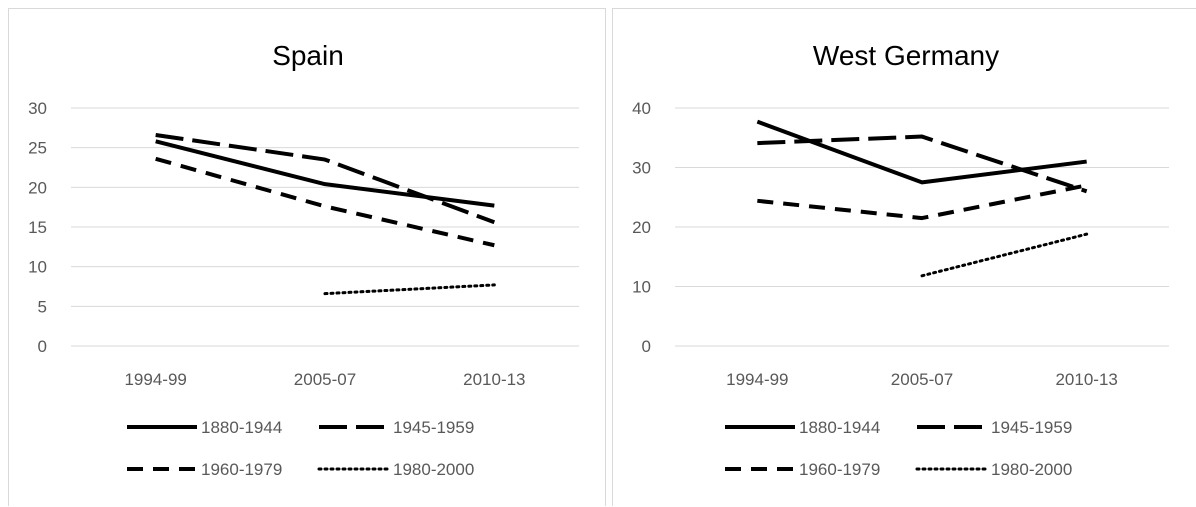 The image size is (1196, 507). What do you see at coordinates (906, 55) in the screenshot?
I see `chart-title: West Germany` at bounding box center [906, 55].